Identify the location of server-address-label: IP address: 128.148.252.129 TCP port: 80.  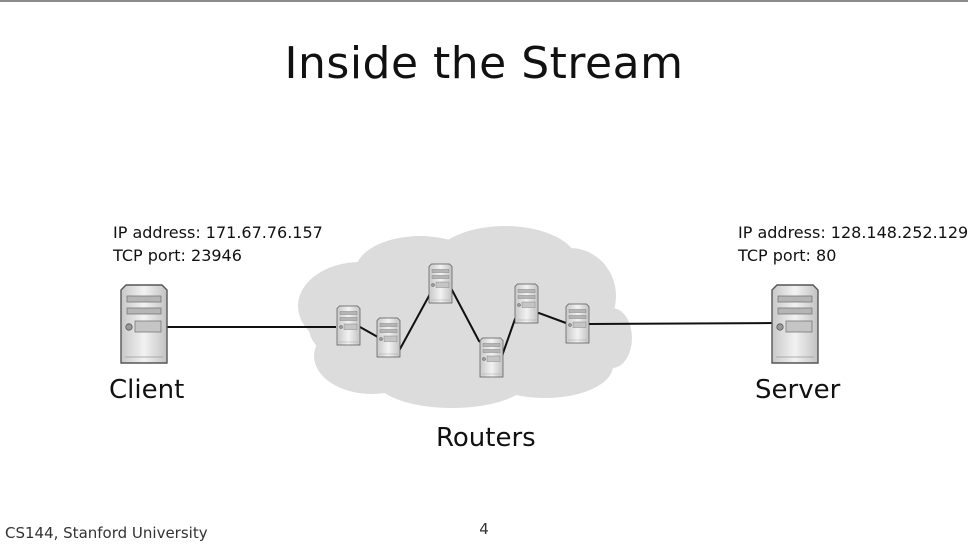
(853, 244).